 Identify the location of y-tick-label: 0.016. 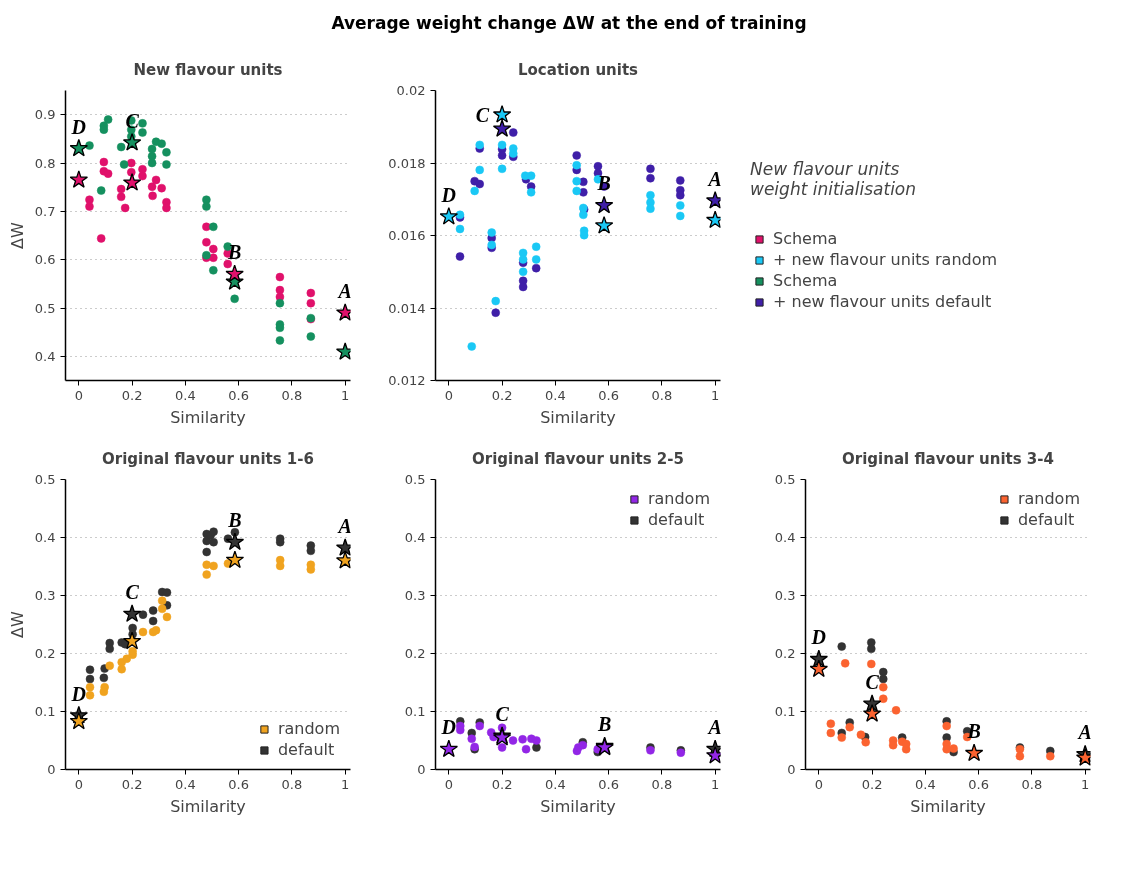
(407, 235).